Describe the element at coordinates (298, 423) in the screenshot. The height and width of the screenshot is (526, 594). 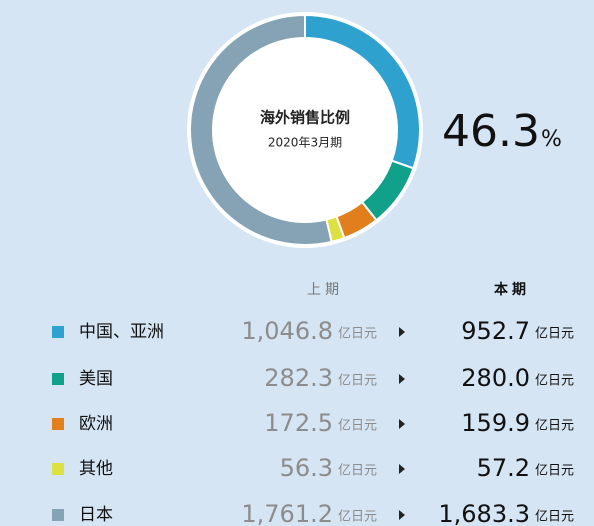
I see `prev-value: 172.5` at that location.